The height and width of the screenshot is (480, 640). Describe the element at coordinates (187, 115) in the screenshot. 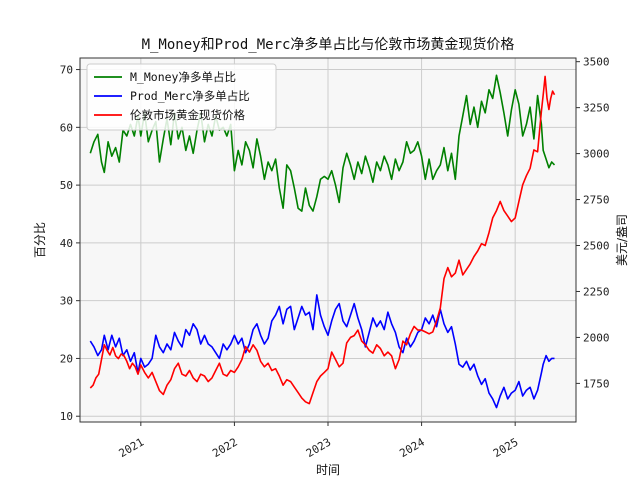

I see `legend-label: 伦敦市场黄金现货价格` at that location.